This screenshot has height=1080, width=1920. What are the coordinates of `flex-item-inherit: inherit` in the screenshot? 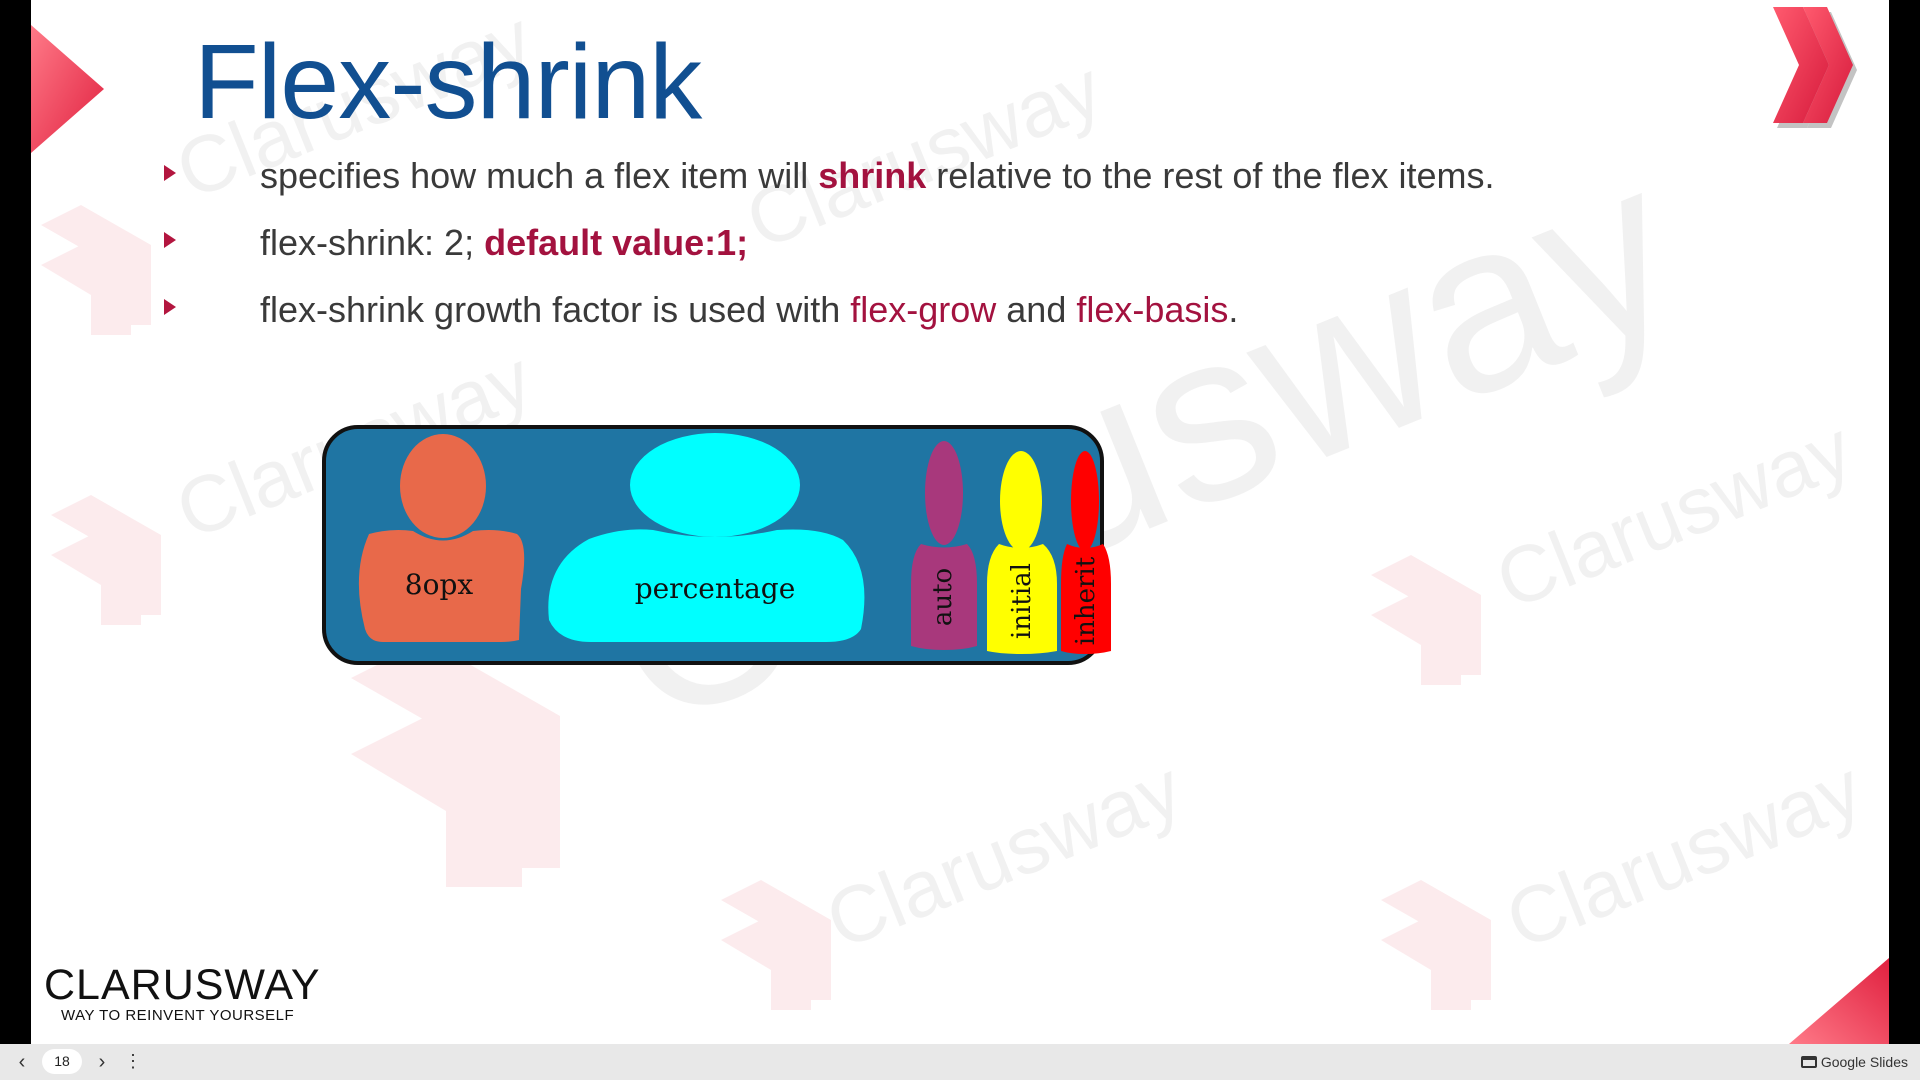 It's located at (1086, 552).